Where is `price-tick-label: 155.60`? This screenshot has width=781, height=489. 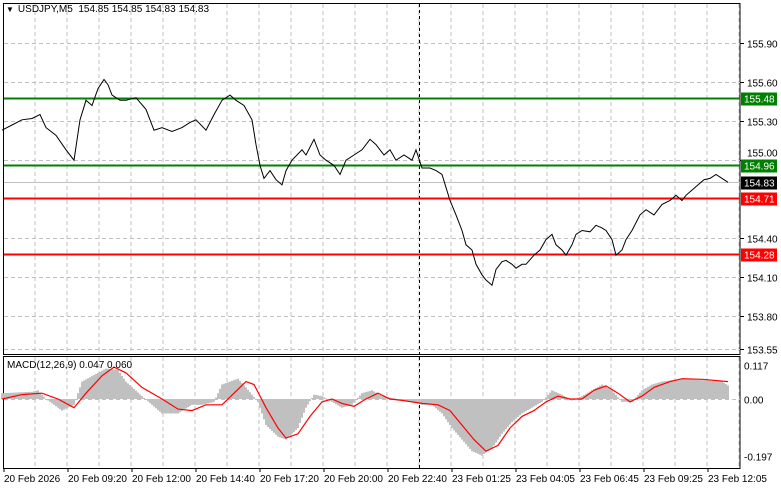
price-tick-label: 155.60 is located at coordinates (762, 84).